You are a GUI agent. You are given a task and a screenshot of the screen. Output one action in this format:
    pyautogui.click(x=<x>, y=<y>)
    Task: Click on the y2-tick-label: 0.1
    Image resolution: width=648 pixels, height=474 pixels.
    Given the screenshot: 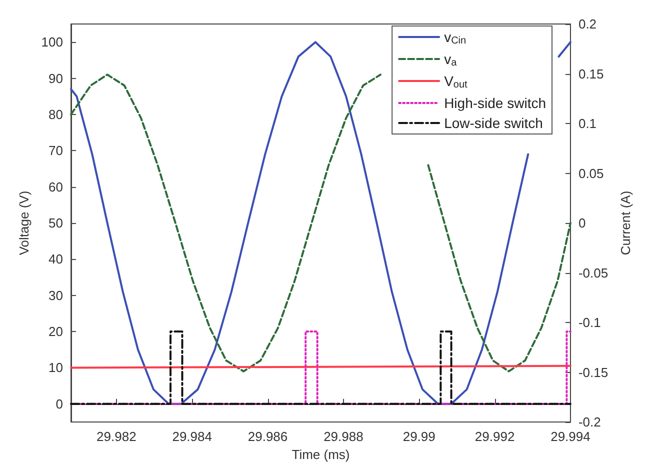 What is the action you would take?
    pyautogui.click(x=587, y=123)
    